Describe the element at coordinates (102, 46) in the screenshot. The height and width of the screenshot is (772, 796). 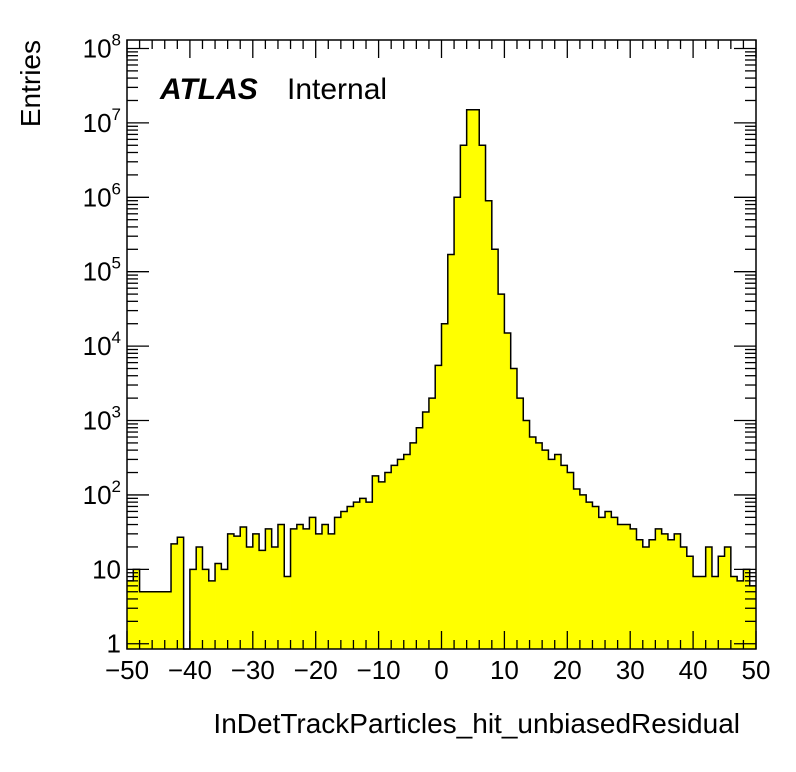
I see `y-tick-label: 10⁸` at that location.